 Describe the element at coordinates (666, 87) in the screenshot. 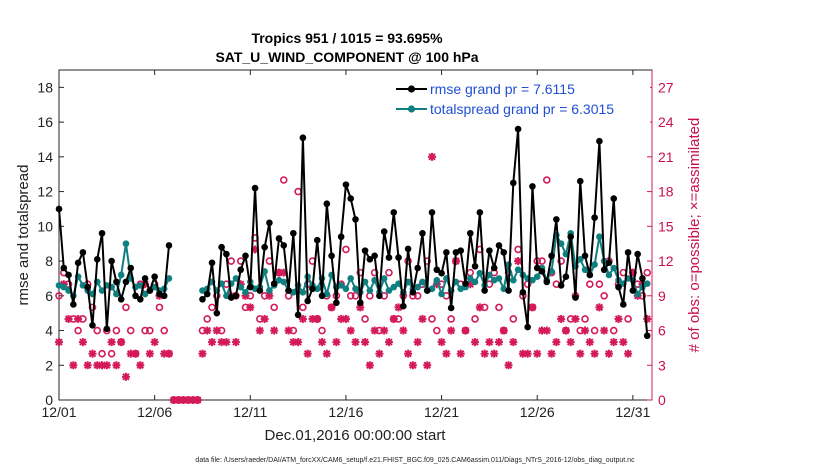

I see `y2-tick-label: 27` at that location.